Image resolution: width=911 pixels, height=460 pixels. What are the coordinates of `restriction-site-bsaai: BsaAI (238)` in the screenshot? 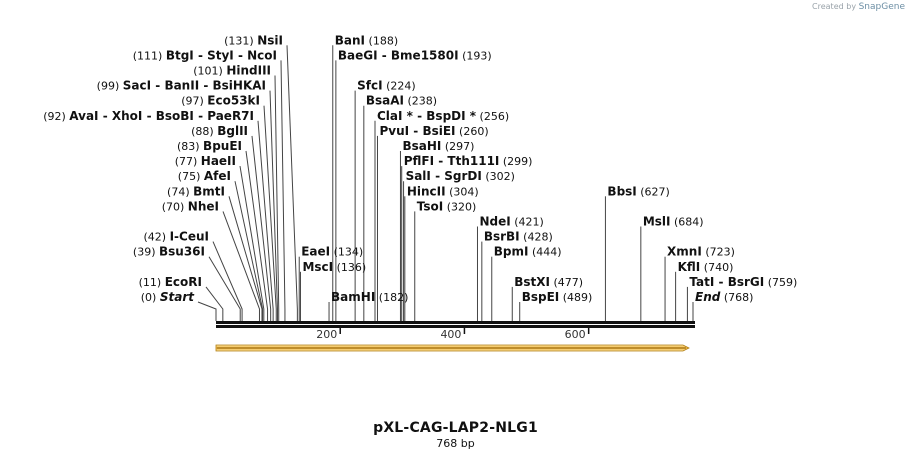 It's located at (401, 101).